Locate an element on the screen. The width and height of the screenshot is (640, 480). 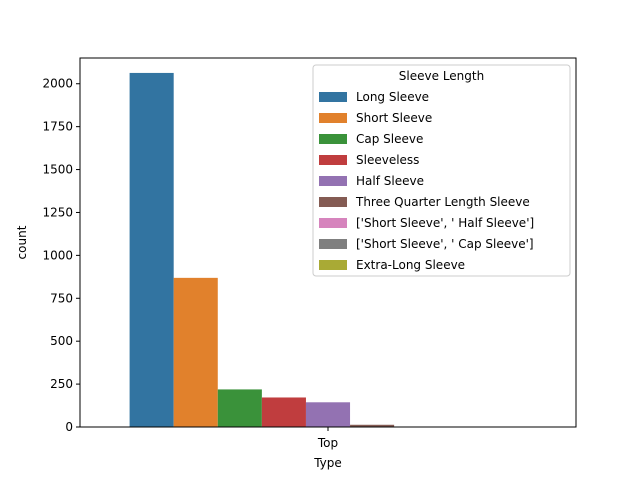
legend-label: Long Sleeve is located at coordinates (392, 97).